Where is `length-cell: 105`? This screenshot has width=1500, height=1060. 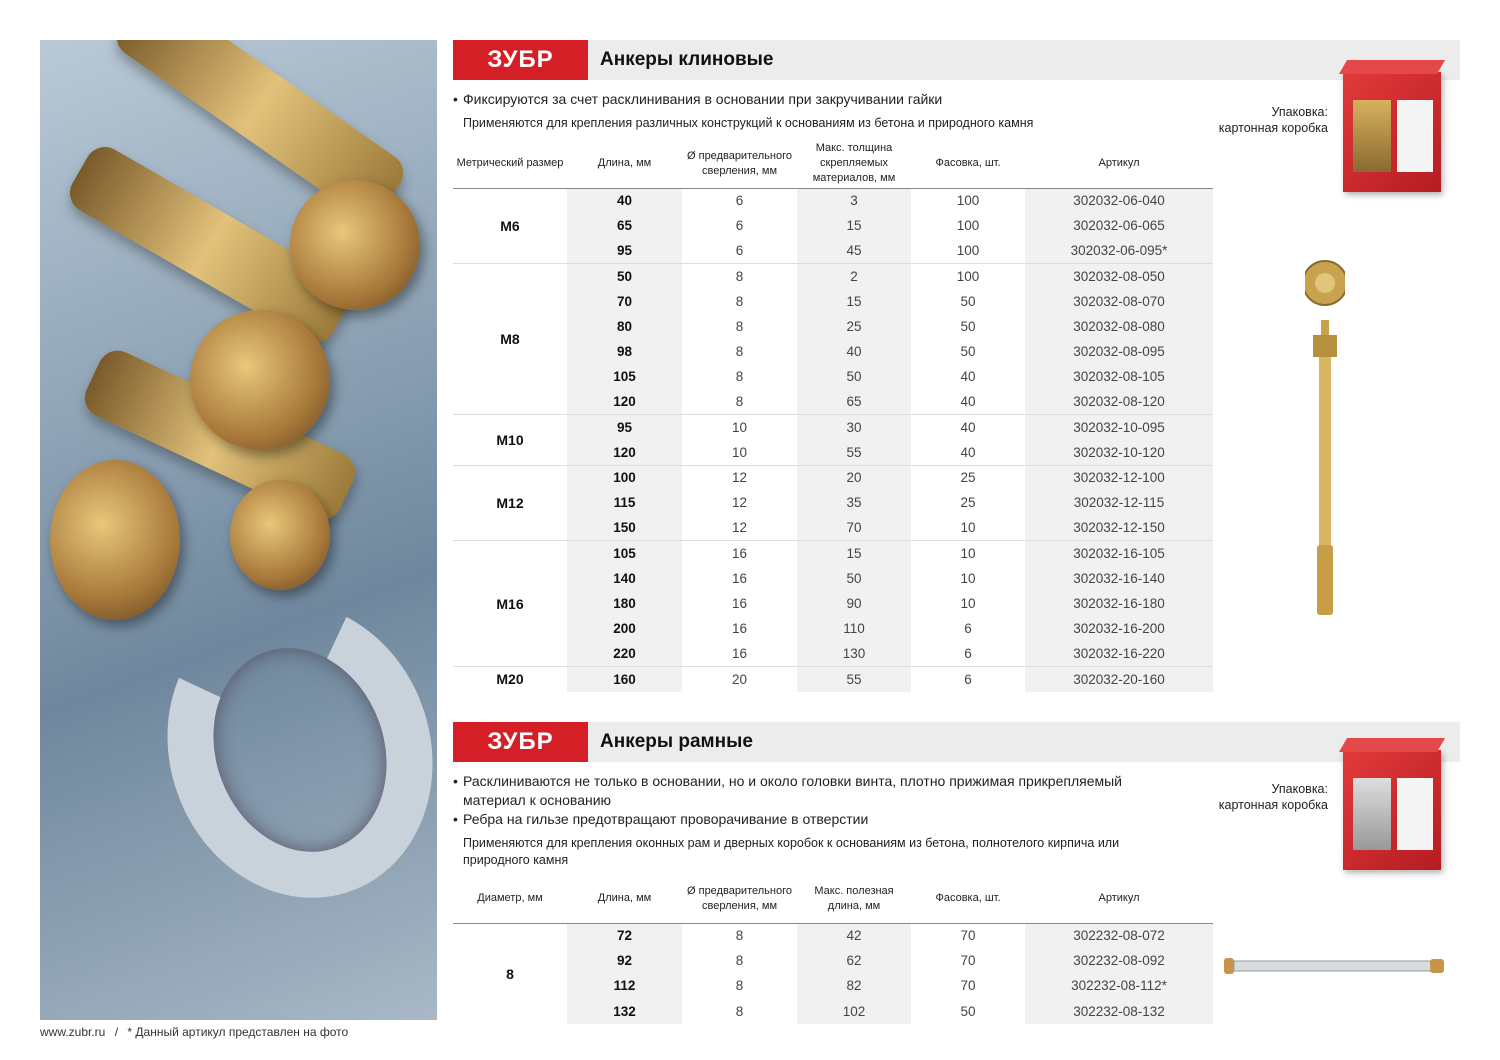
length-cell: 105 is located at coordinates (624, 377).